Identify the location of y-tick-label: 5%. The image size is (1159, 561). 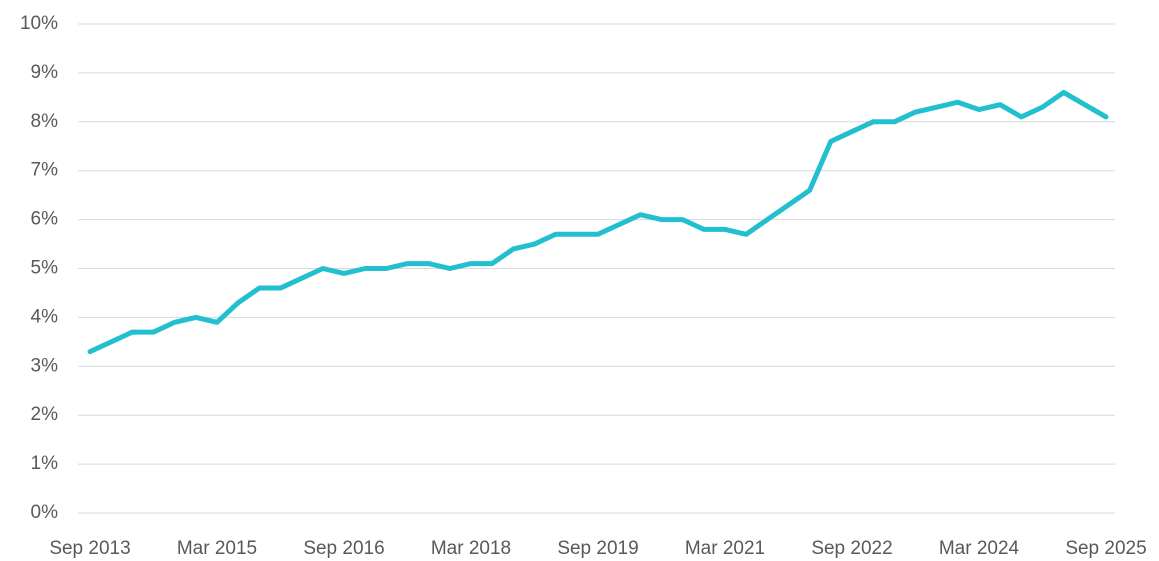
(45, 268).